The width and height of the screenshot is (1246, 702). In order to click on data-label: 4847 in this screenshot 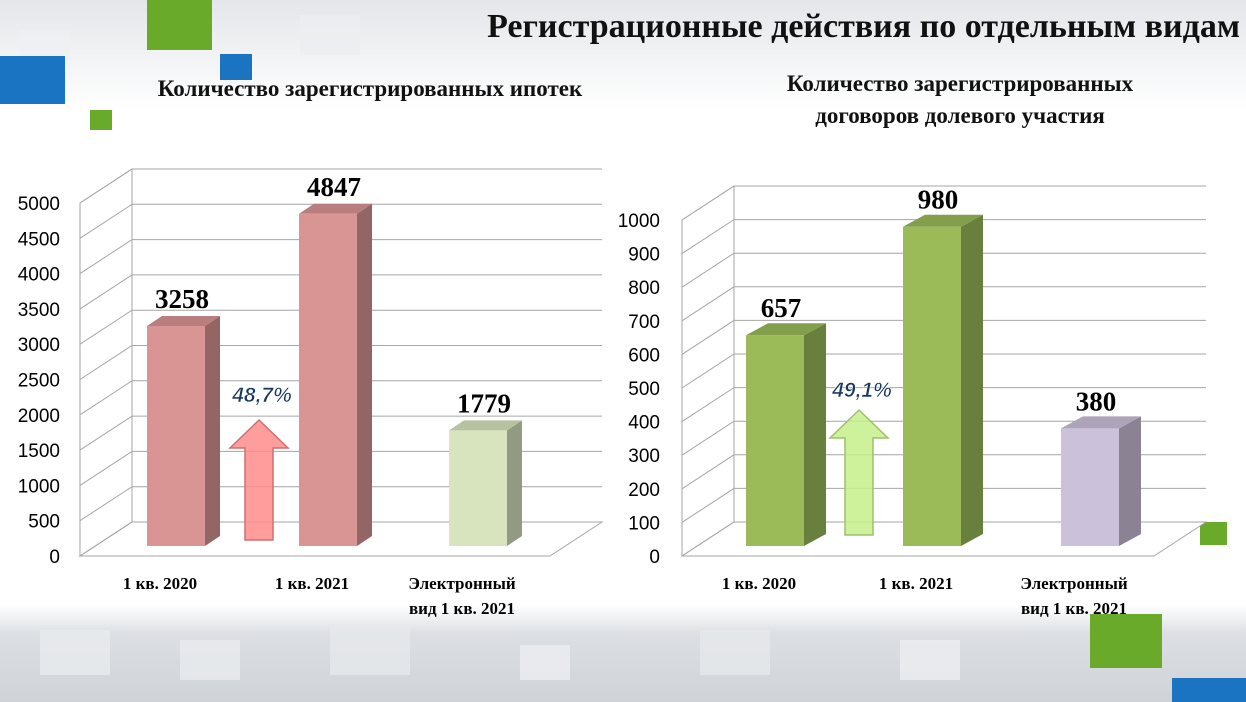, I will do `click(334, 187)`.